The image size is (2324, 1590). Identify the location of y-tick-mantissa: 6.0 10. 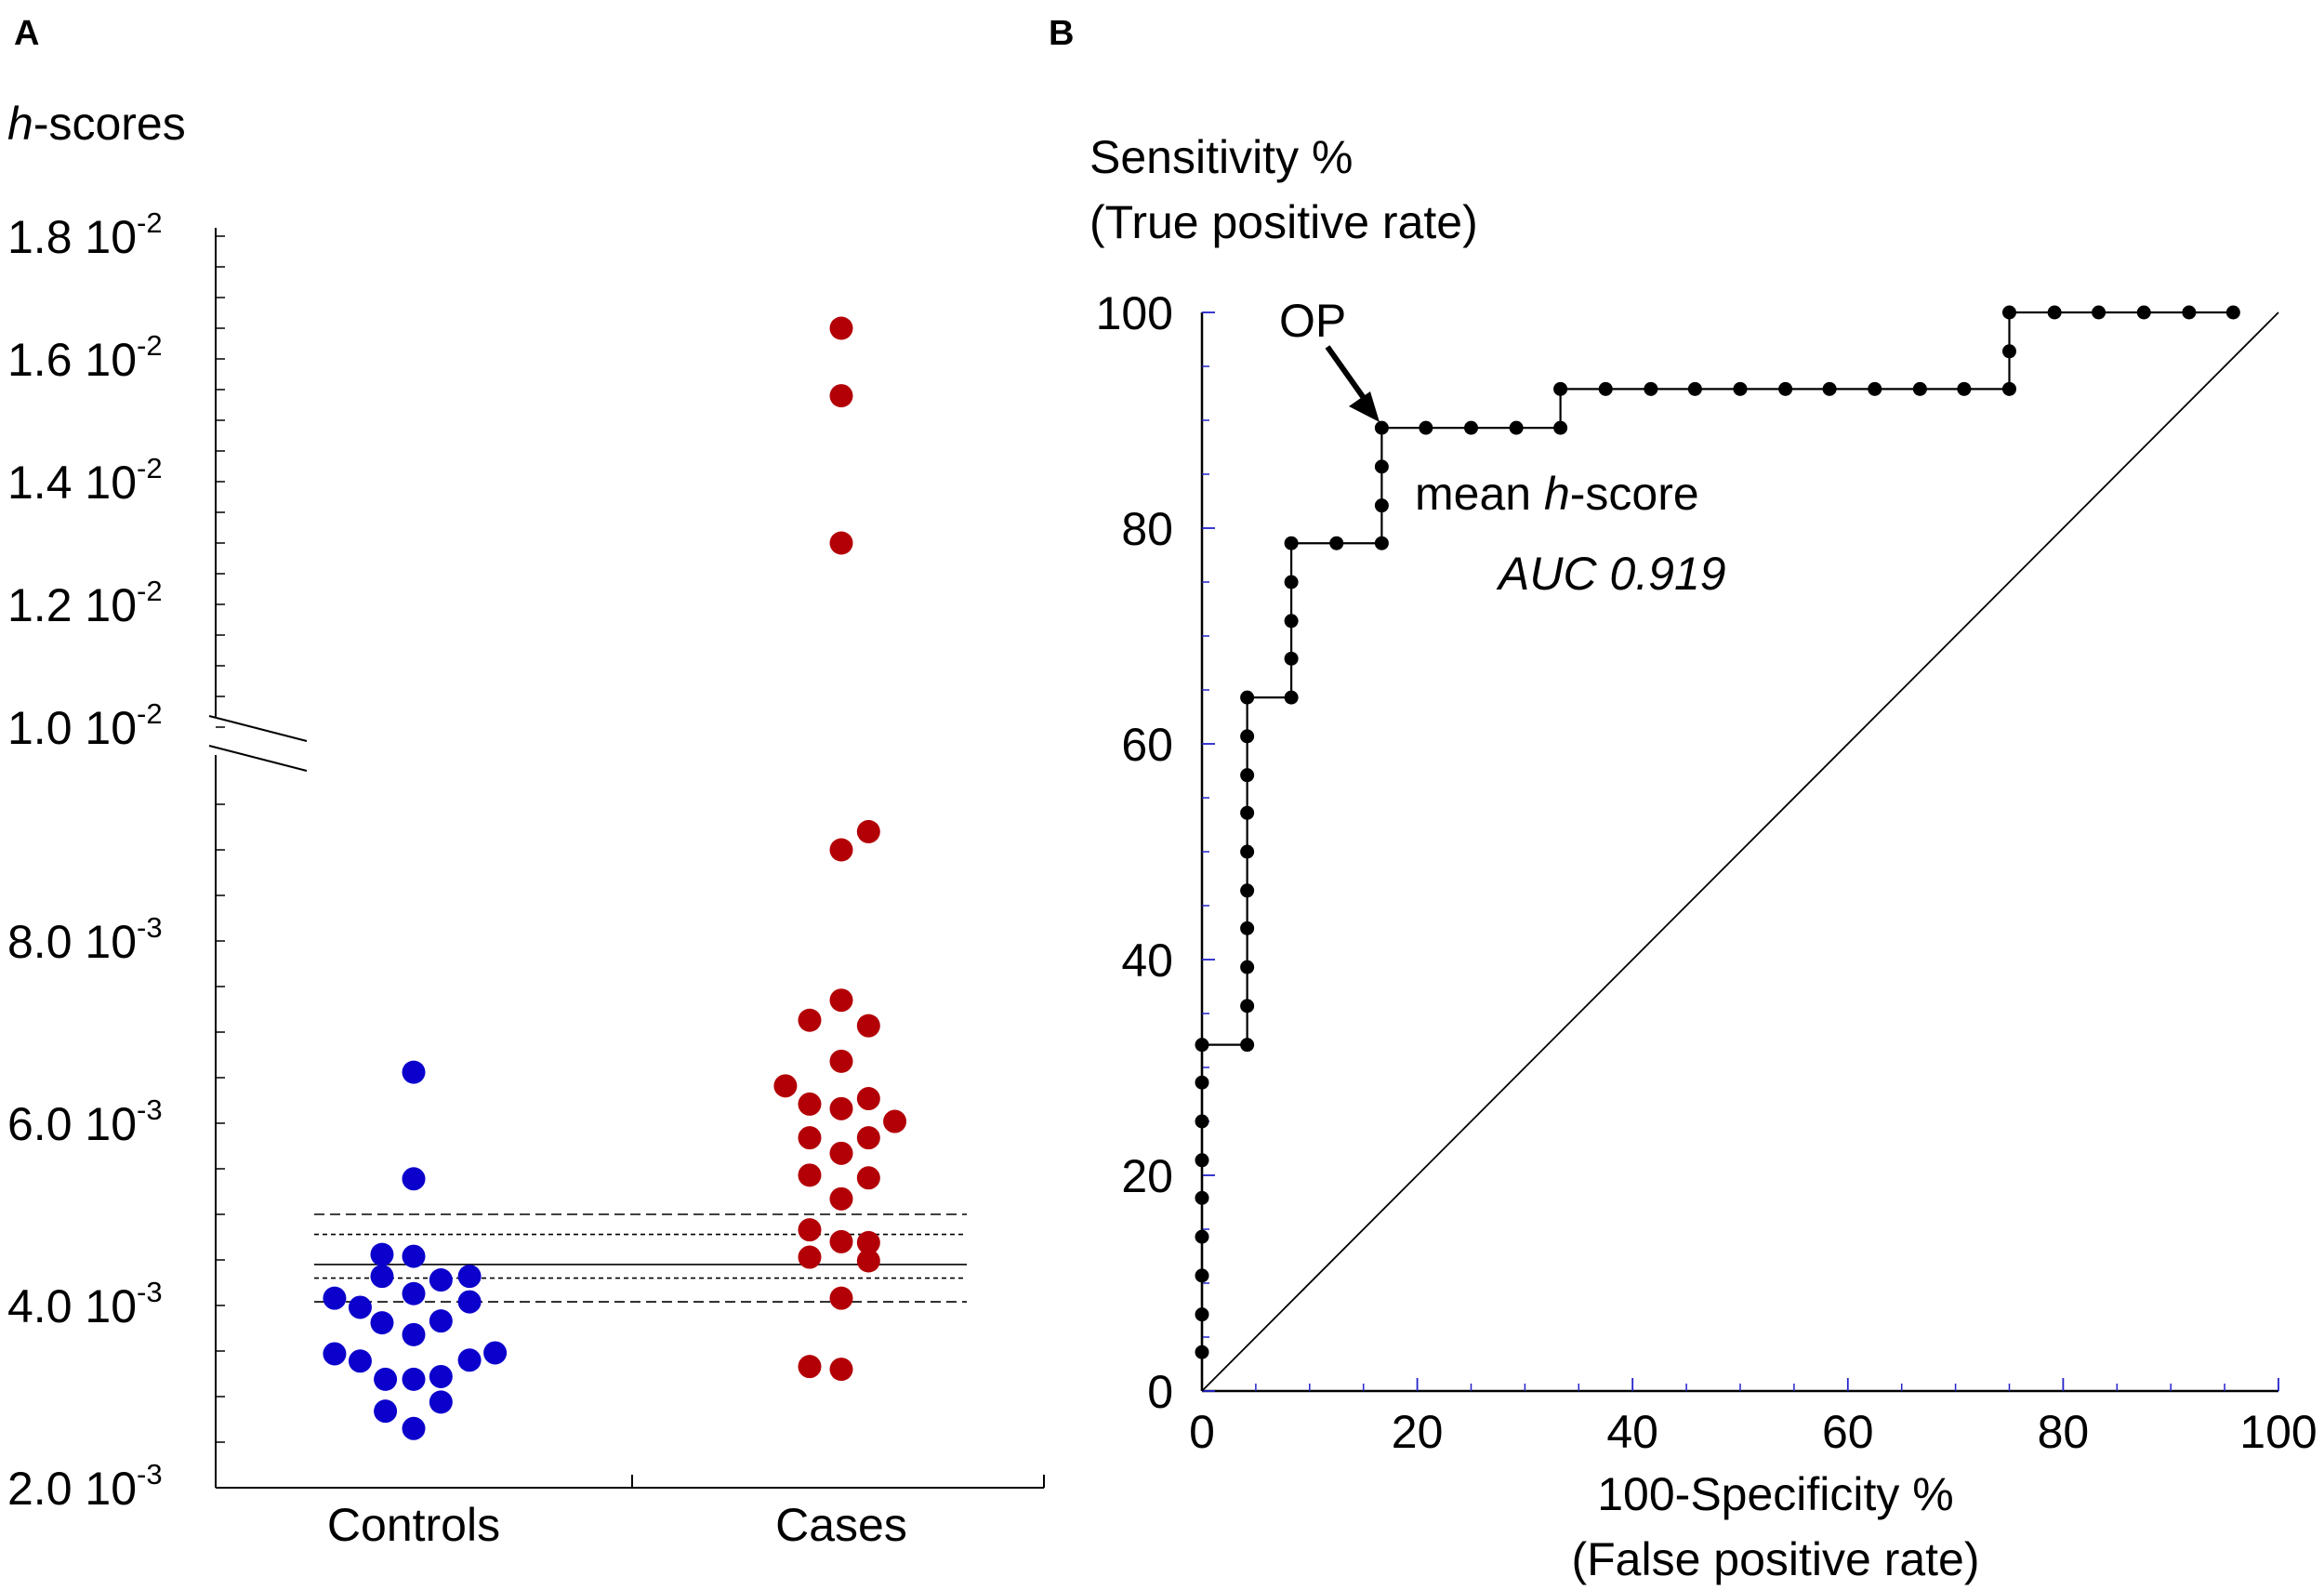
(72, 1124).